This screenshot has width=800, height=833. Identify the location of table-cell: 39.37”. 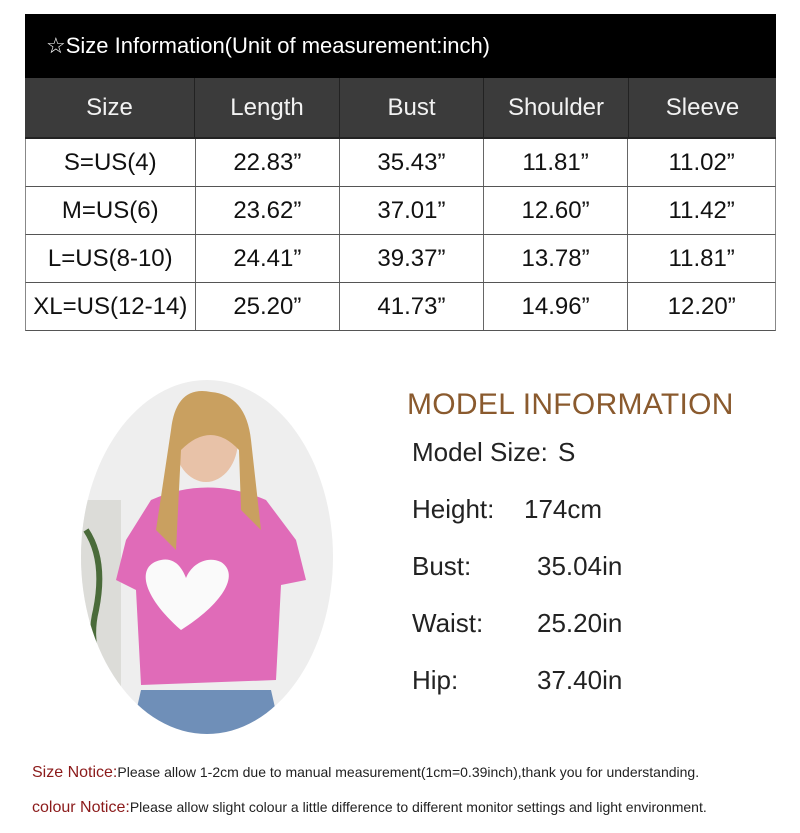
(412, 258).